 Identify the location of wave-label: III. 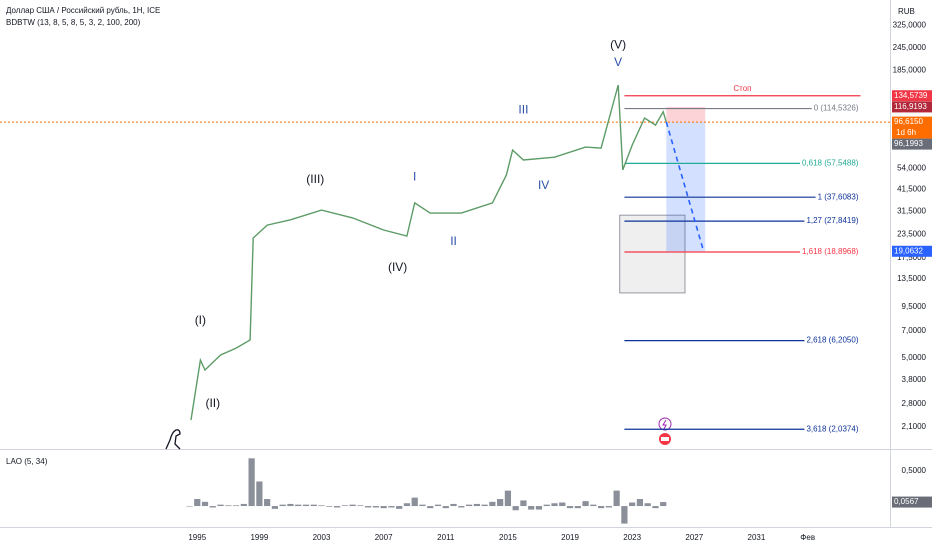
(523, 110).